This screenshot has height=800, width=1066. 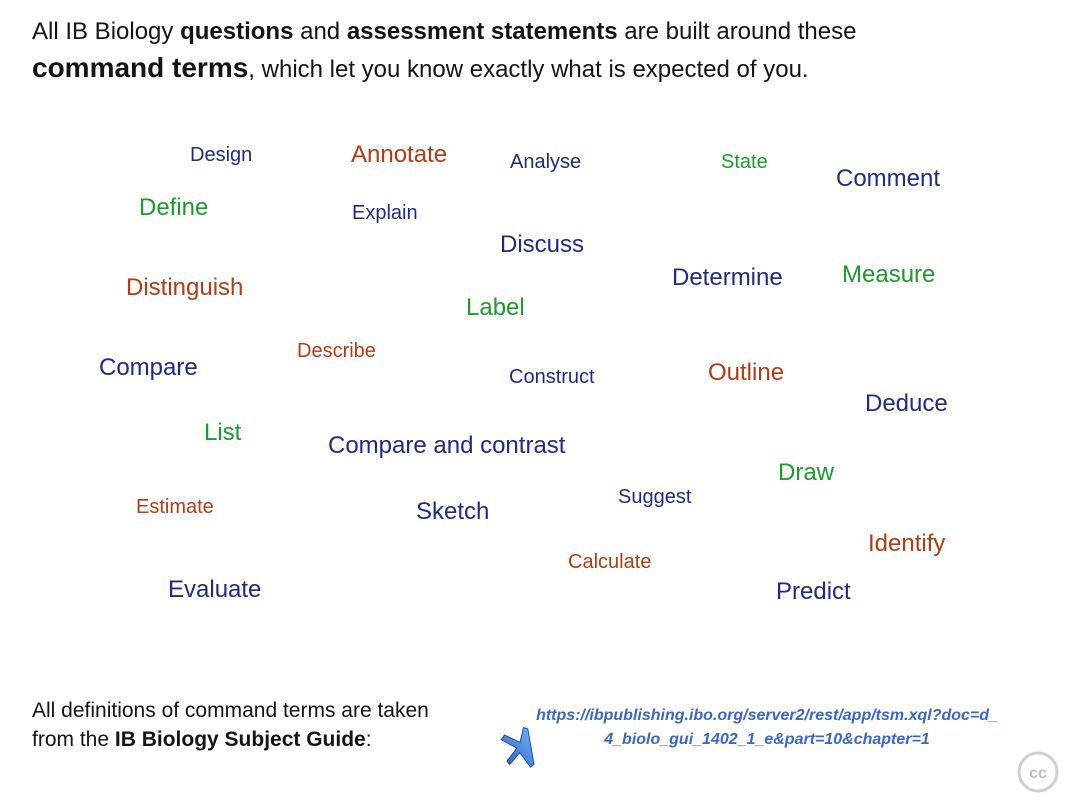 I want to click on term-comment: Comment, so click(x=888, y=178).